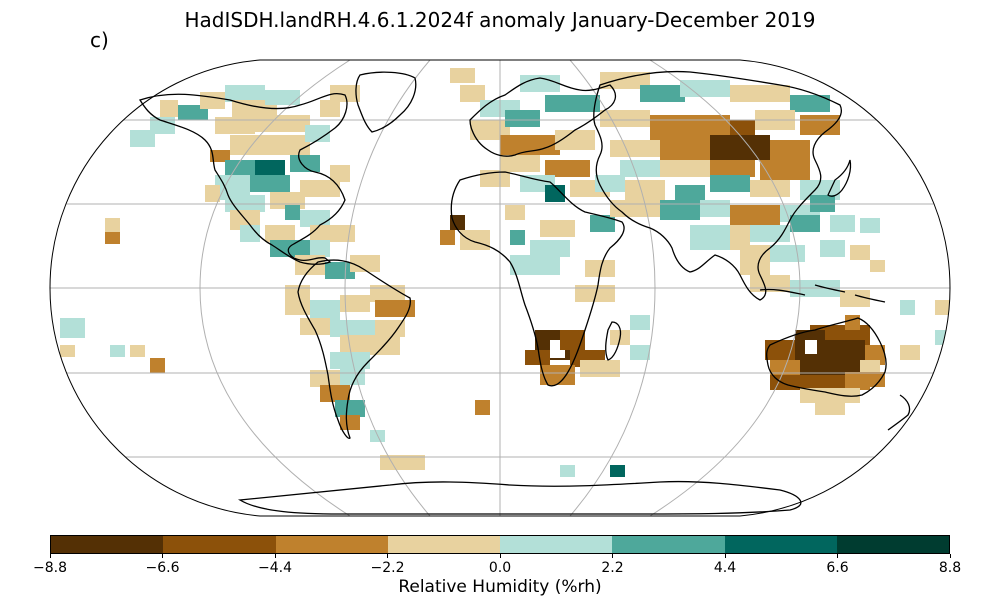  What do you see at coordinates (99, 40) in the screenshot?
I see `panel-label: c)` at bounding box center [99, 40].